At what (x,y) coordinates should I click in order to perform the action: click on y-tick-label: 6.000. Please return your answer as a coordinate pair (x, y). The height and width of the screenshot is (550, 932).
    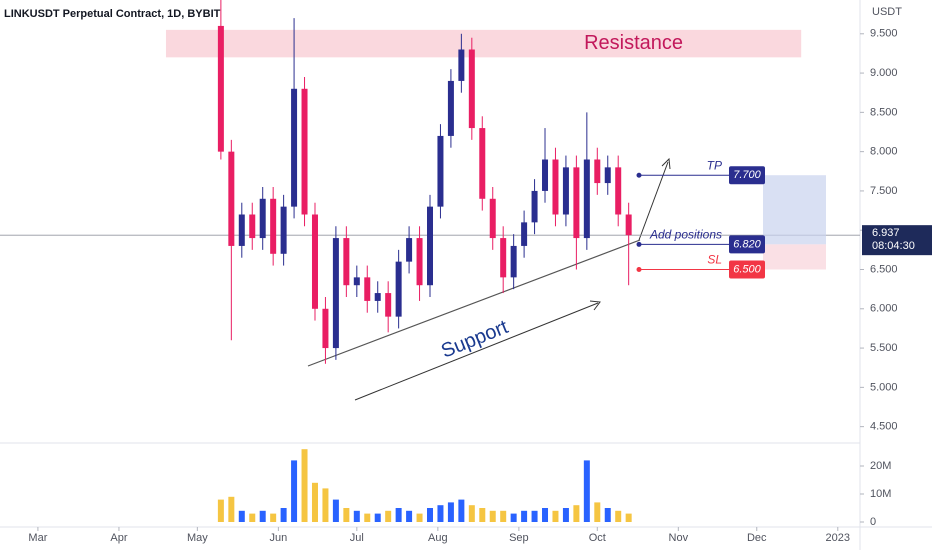
    Looking at the image, I should click on (884, 309).